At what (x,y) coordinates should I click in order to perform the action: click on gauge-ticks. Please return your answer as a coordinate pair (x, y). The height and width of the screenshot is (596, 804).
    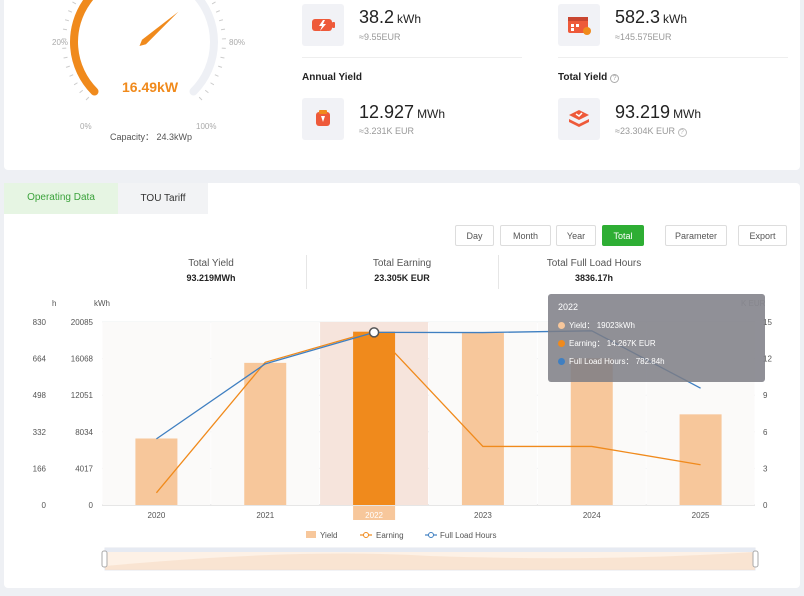
    Looking at the image, I should click on (144, 51).